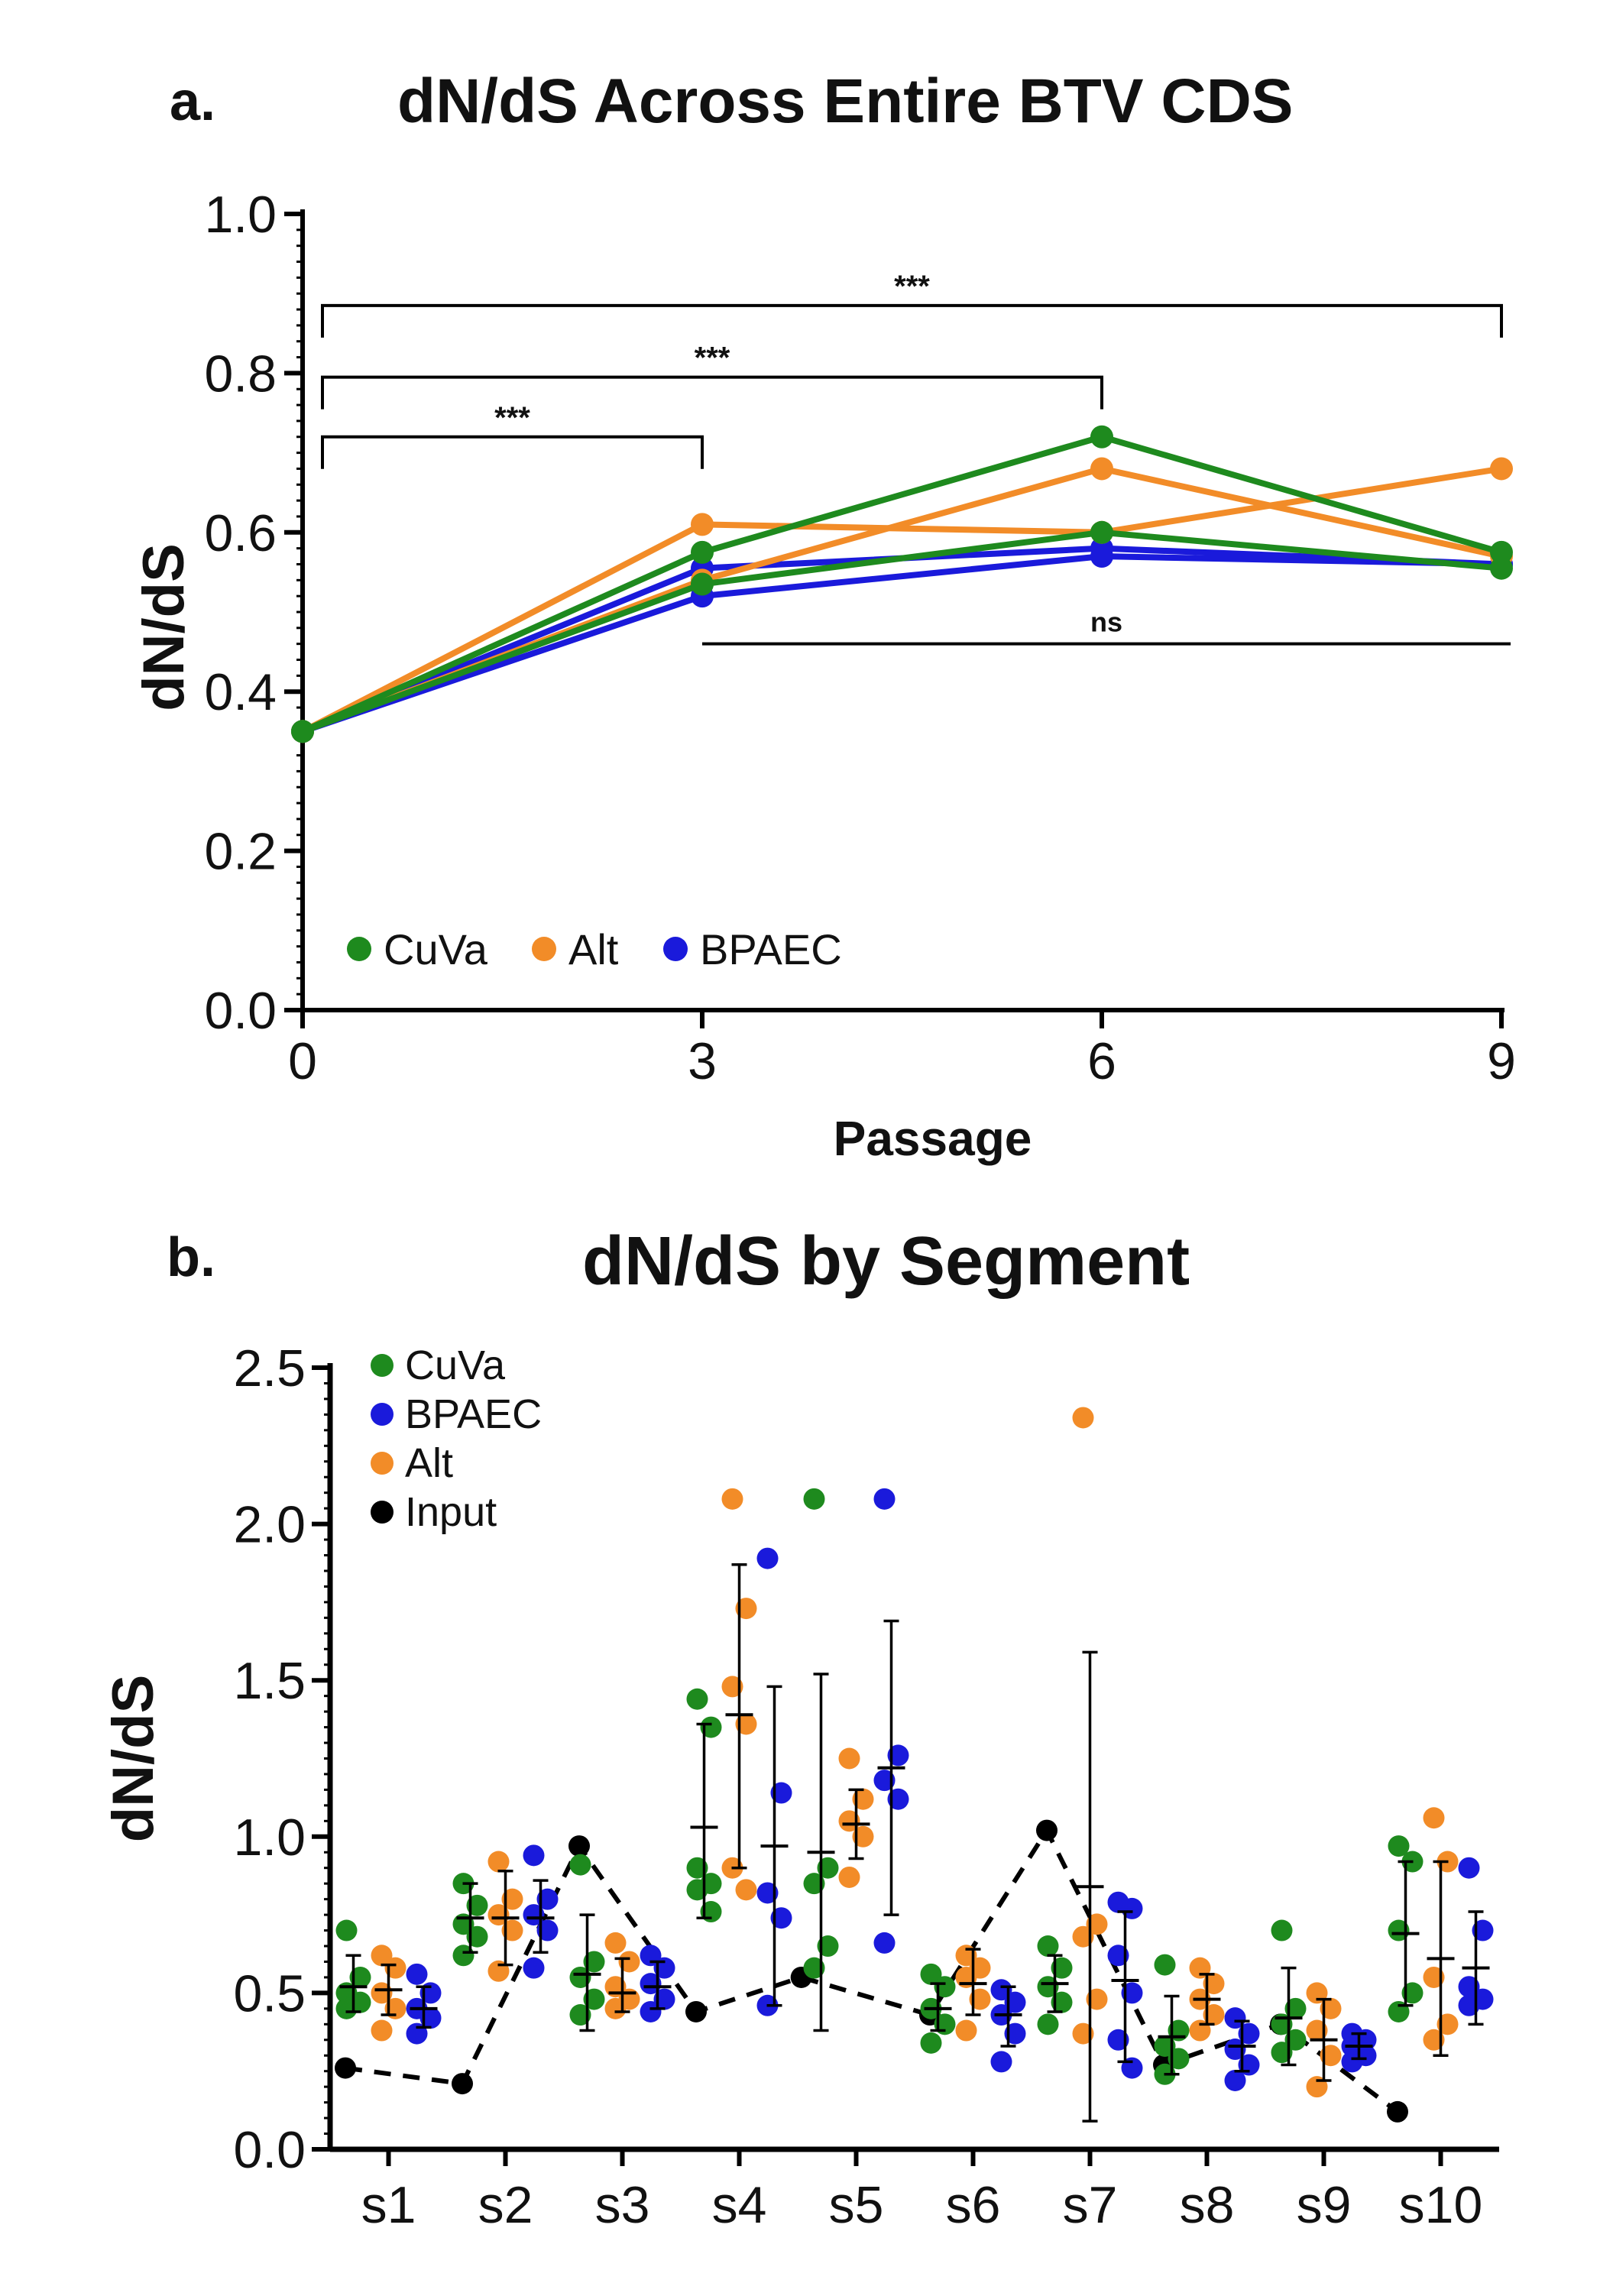 The height and width of the screenshot is (2296, 1613). I want to click on panel-b-label: b., so click(191, 1257).